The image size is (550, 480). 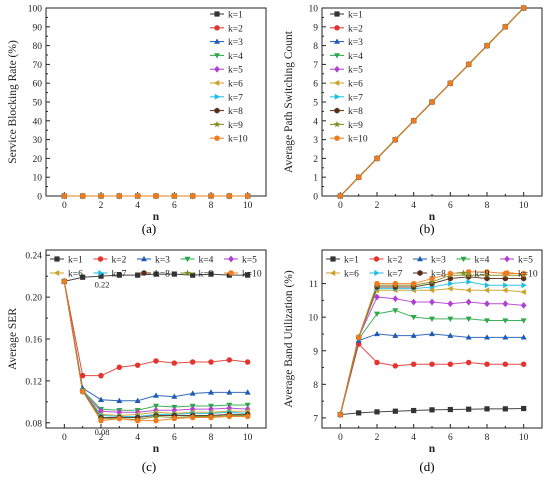 What do you see at coordinates (206, 275) in the screenshot?
I see `legend-label: k=9` at bounding box center [206, 275].